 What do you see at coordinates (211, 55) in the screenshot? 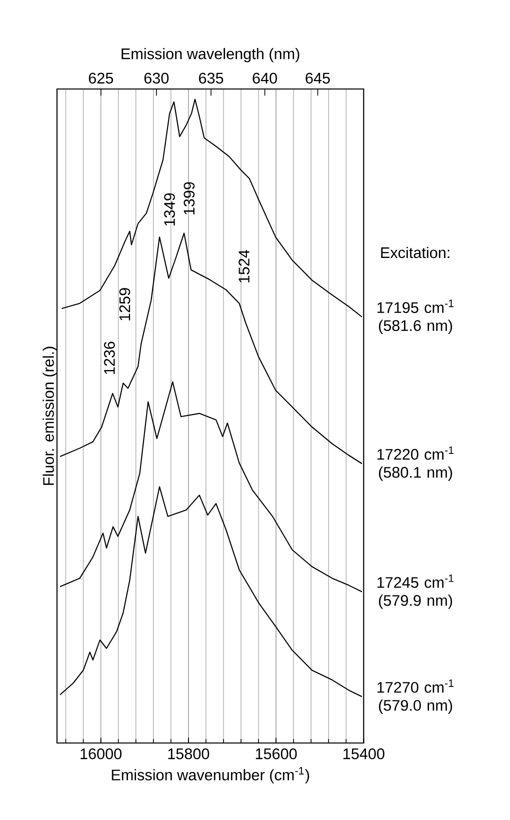
I see `x2-axis-title: Emission wavelength (nm)` at bounding box center [211, 55].